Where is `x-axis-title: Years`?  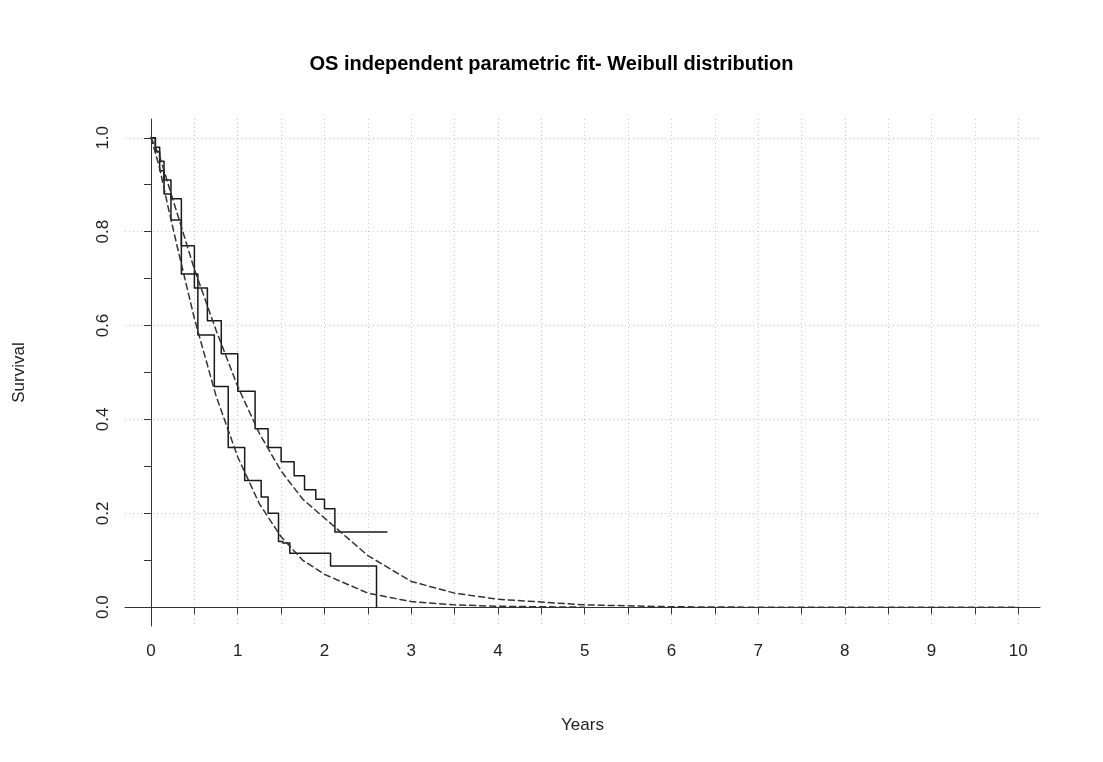
x-axis-title: Years is located at coordinates (582, 724).